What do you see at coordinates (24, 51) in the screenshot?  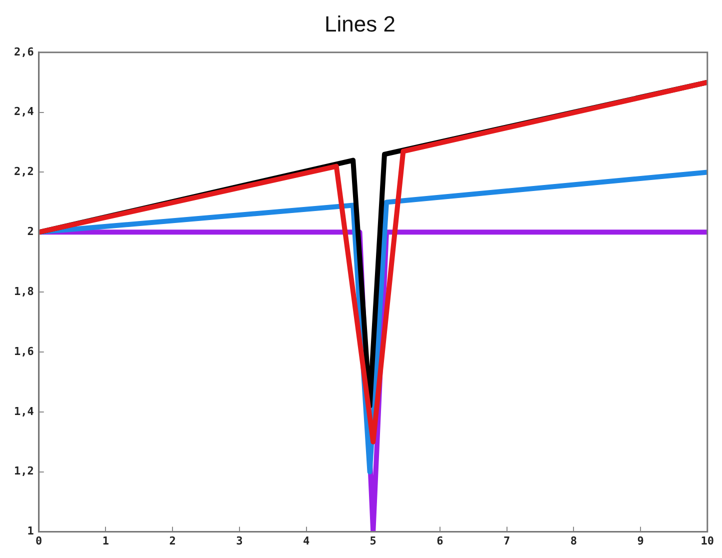 I see `y-tick-label: 2,6` at bounding box center [24, 51].